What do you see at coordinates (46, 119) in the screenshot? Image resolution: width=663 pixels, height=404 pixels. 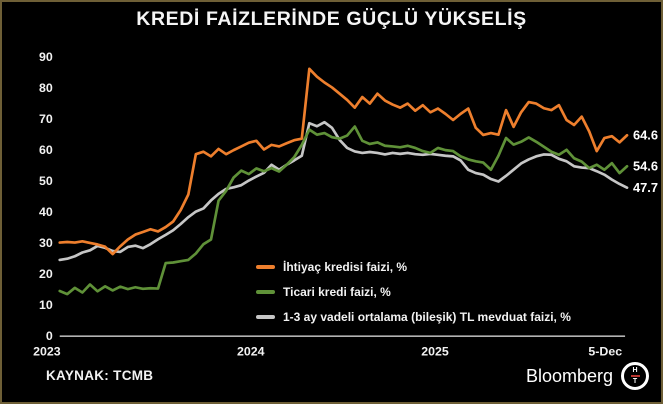 I see `svg-text: 70` at bounding box center [46, 119].